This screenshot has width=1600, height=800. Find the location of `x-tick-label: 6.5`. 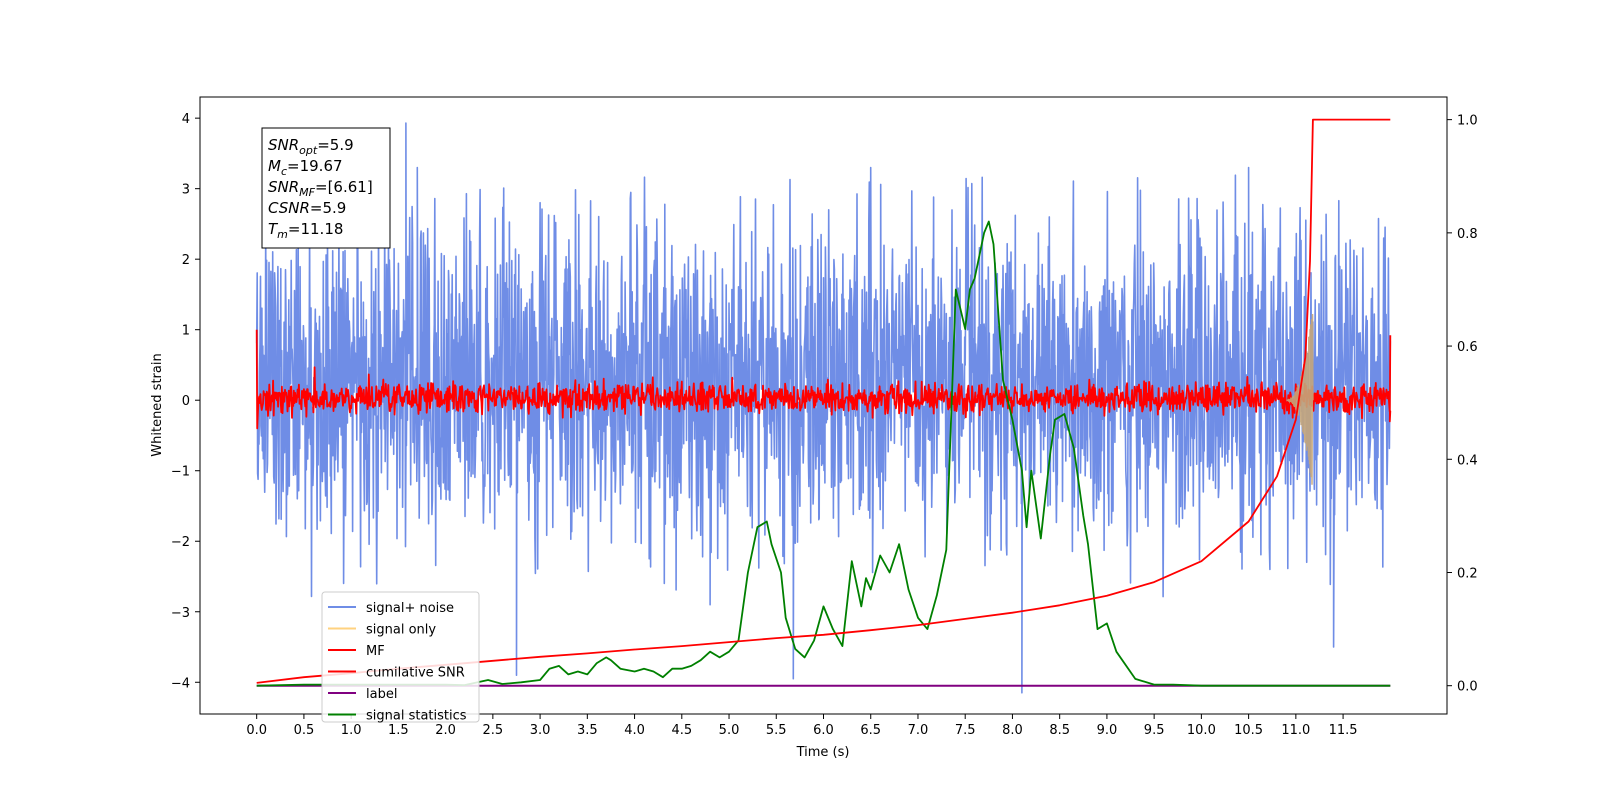

x-tick-label: 6.5 is located at coordinates (870, 730).